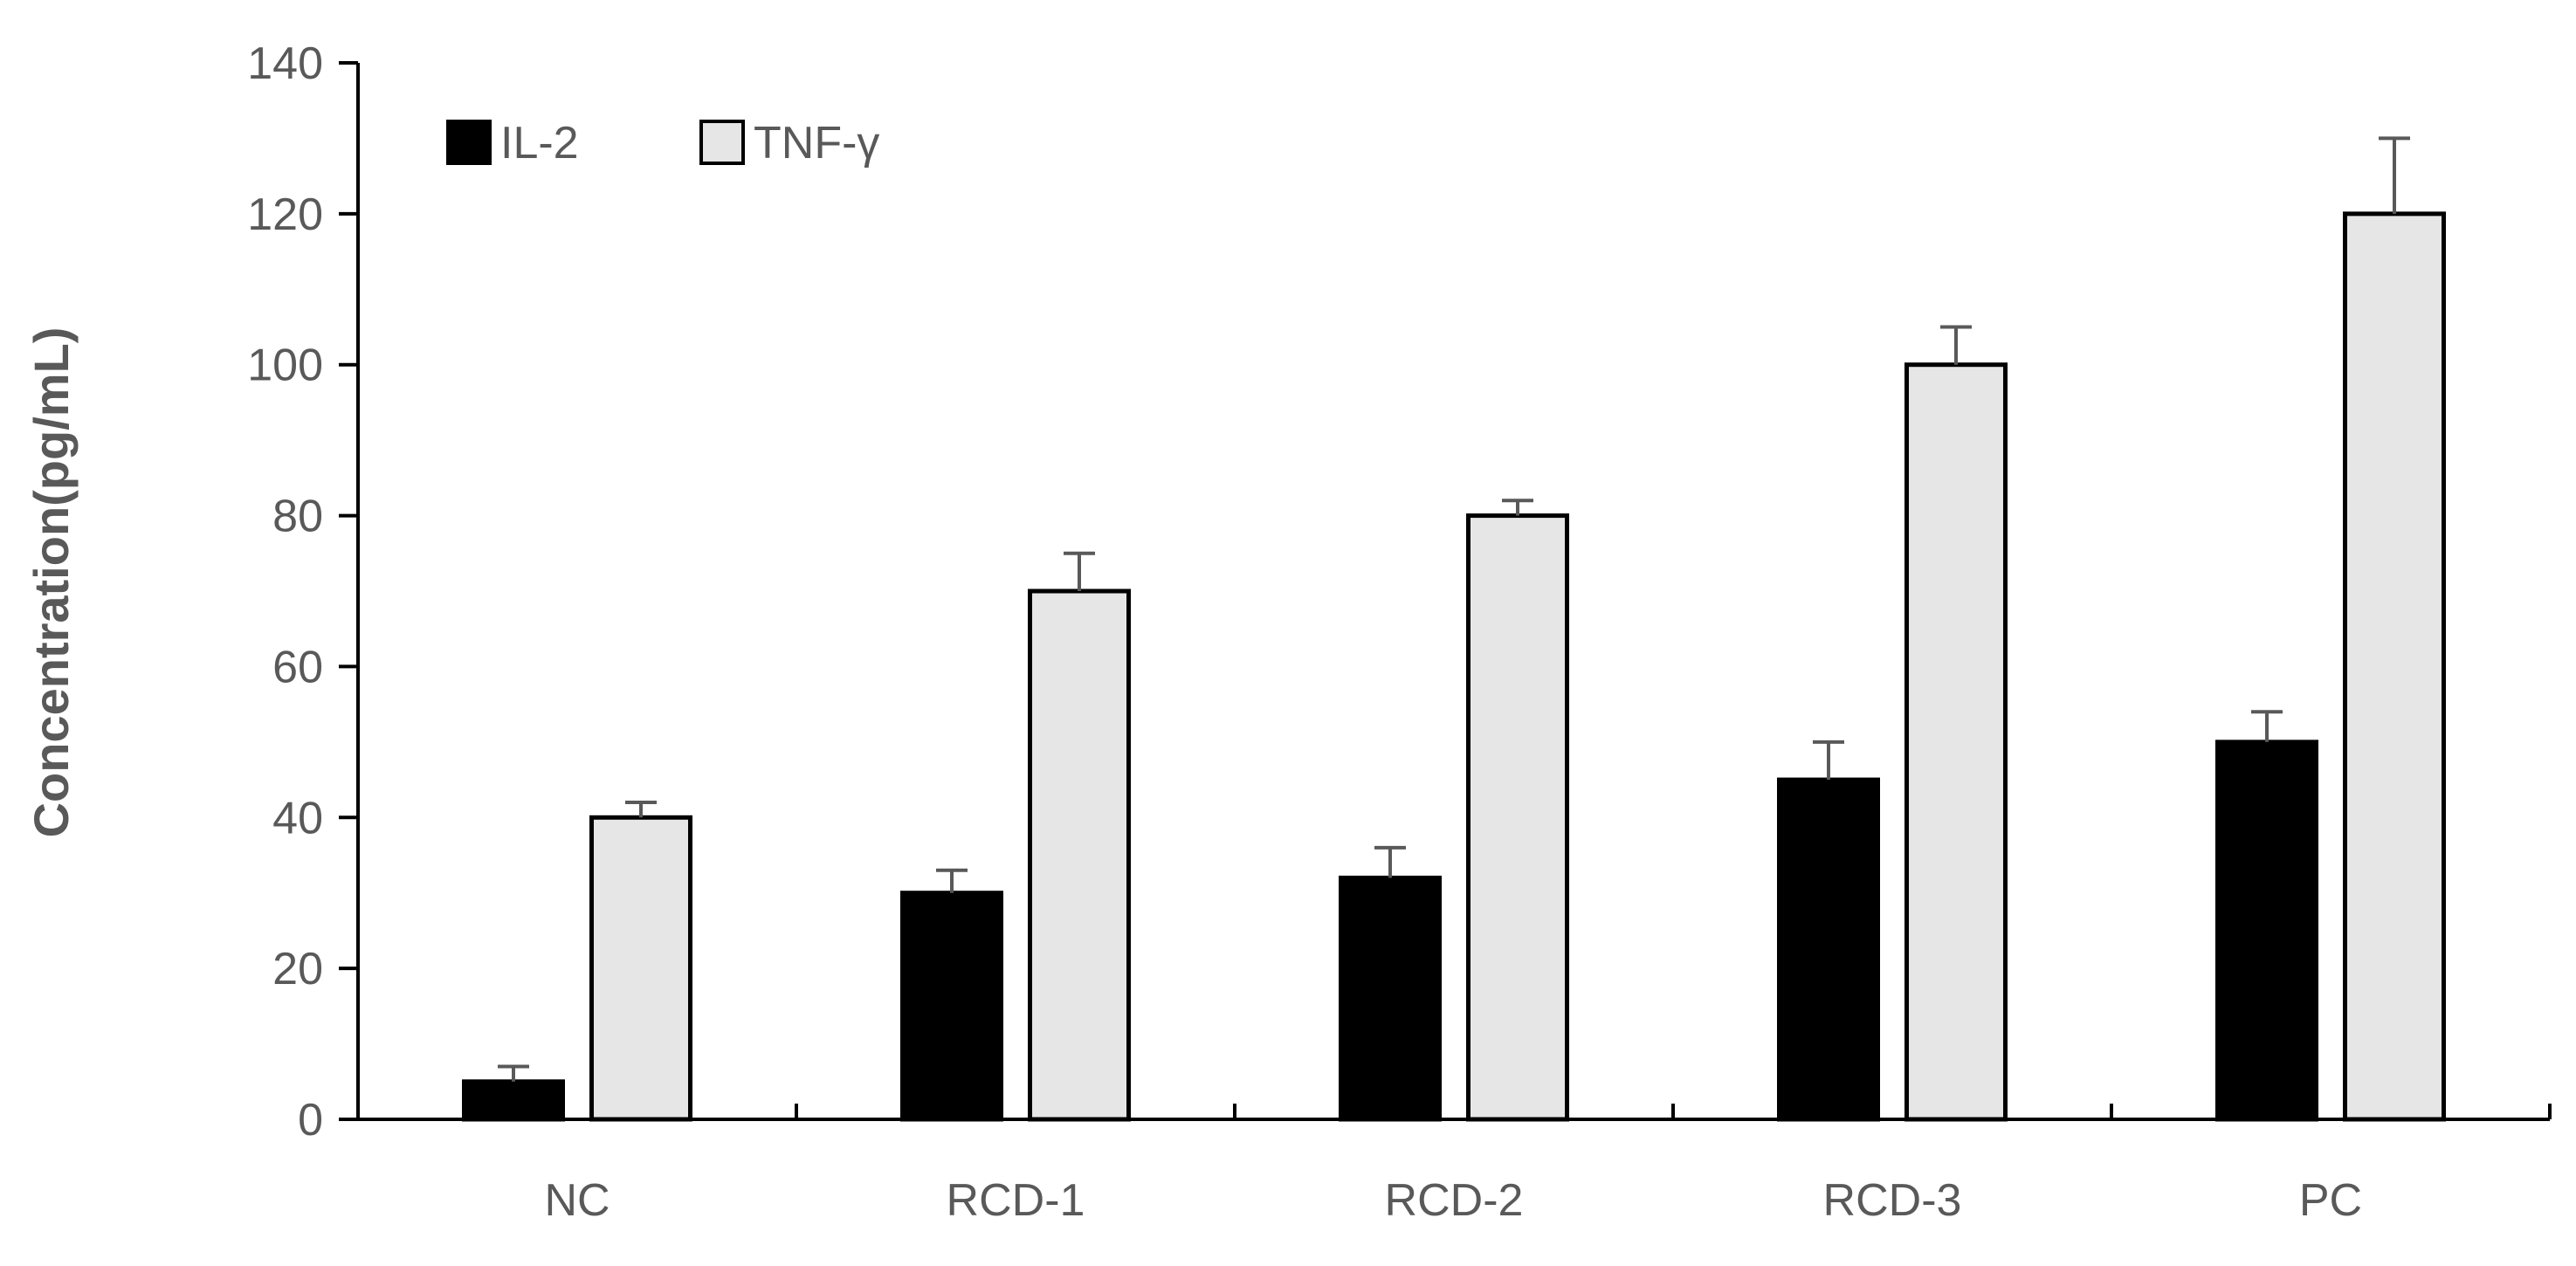 This screenshot has height=1266, width=2576. I want to click on y-tick-label: 40, so click(297, 818).